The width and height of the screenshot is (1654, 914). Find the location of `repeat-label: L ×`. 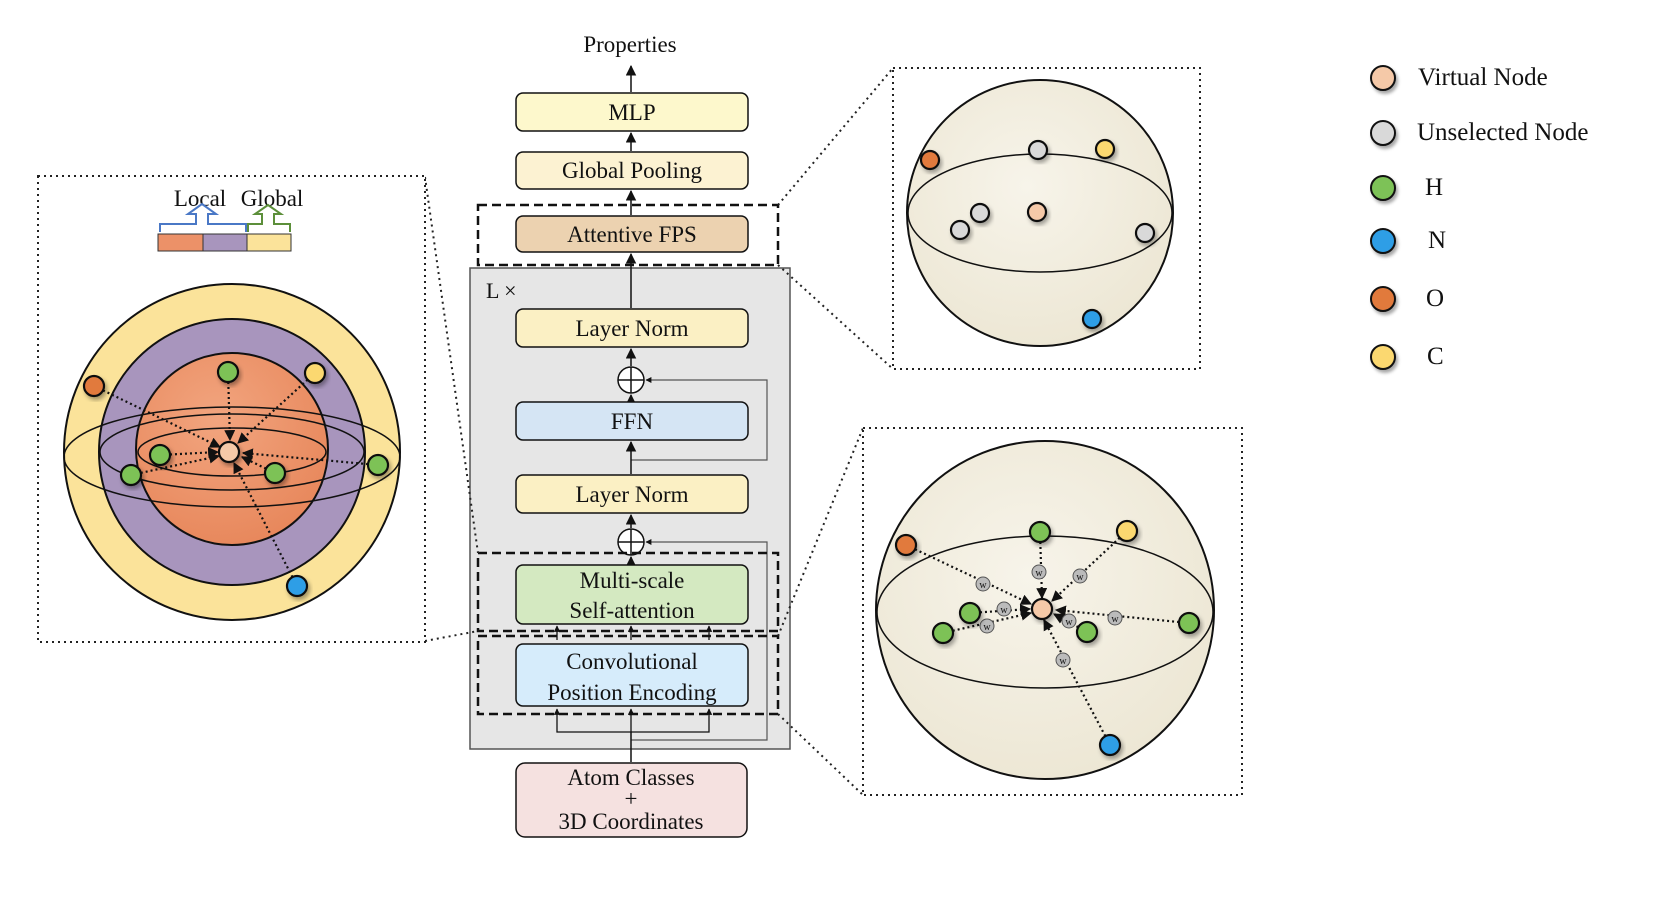

repeat-label: L × is located at coordinates (501, 290).